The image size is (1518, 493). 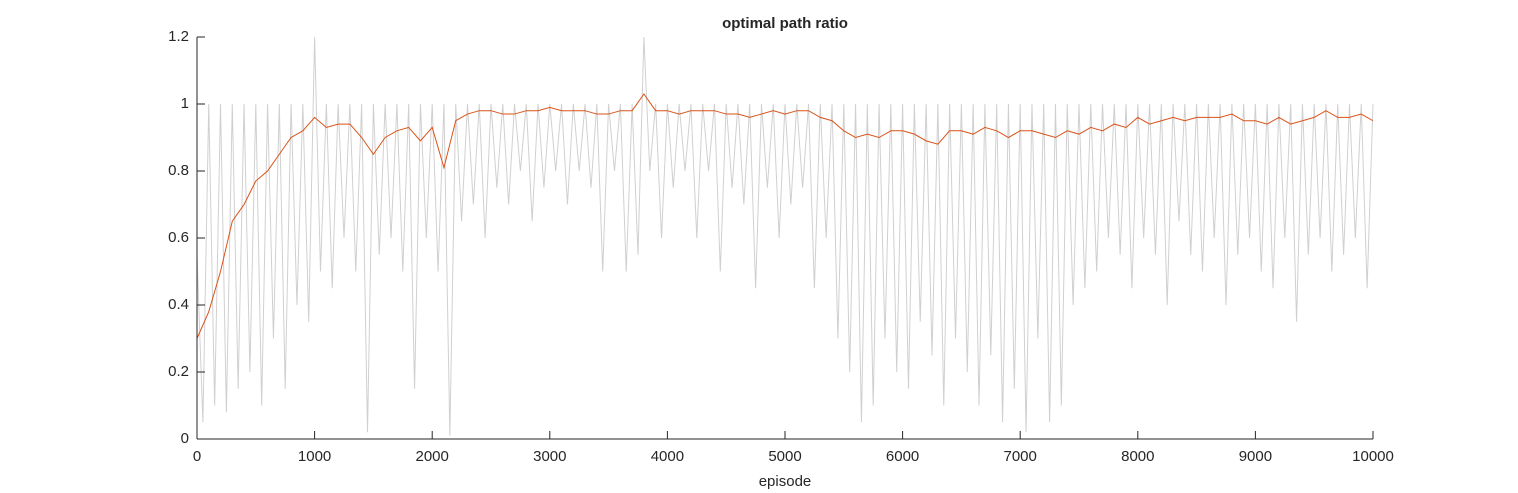 I want to click on y-tick-label: 1.2, so click(x=178, y=36).